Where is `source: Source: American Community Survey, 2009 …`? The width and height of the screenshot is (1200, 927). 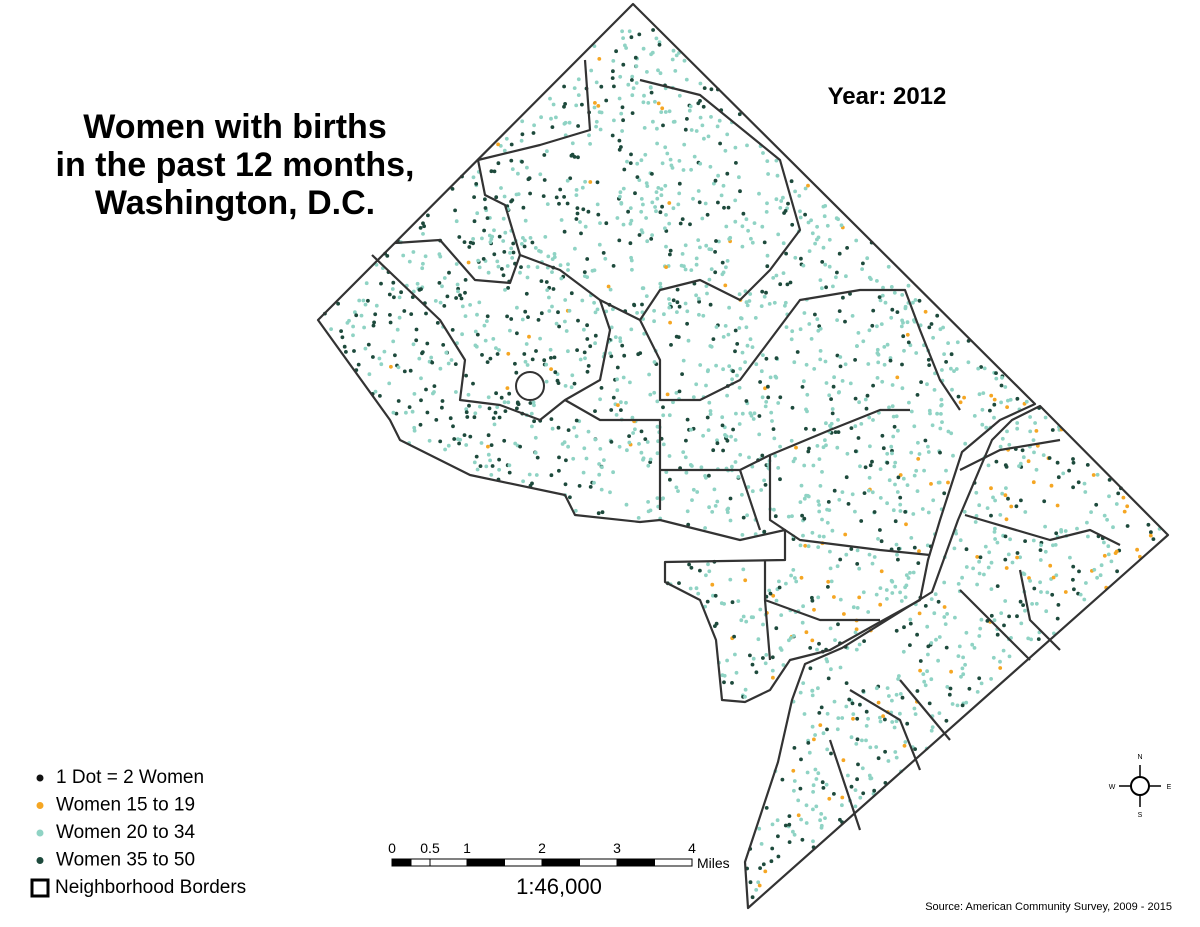
source: Source: American Community Survey, 2009 … is located at coordinates (1048, 907).